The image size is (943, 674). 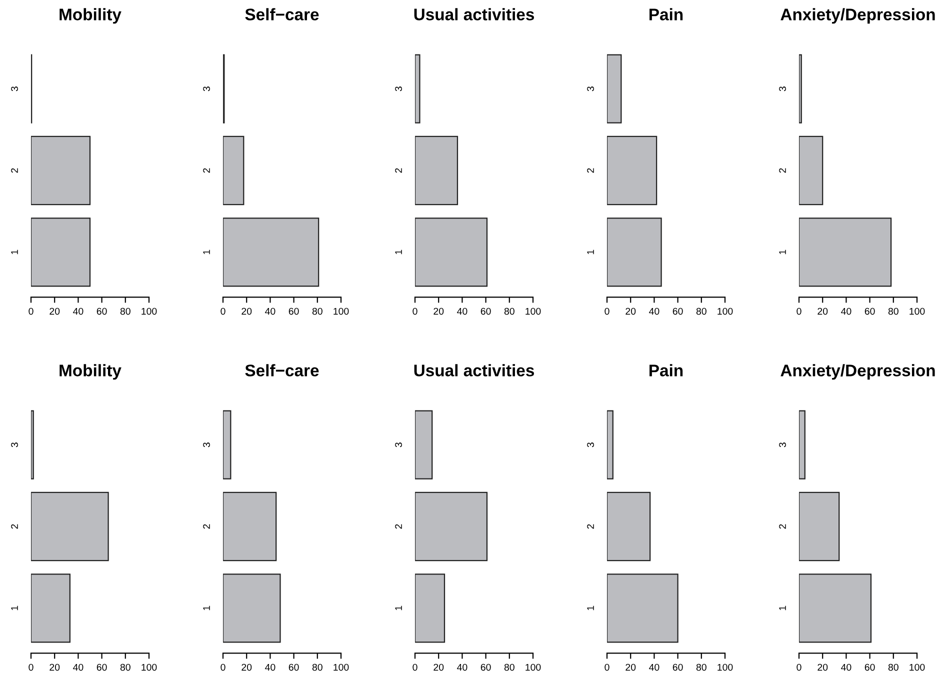 I want to click on chart-title: Mobility, so click(x=91, y=16).